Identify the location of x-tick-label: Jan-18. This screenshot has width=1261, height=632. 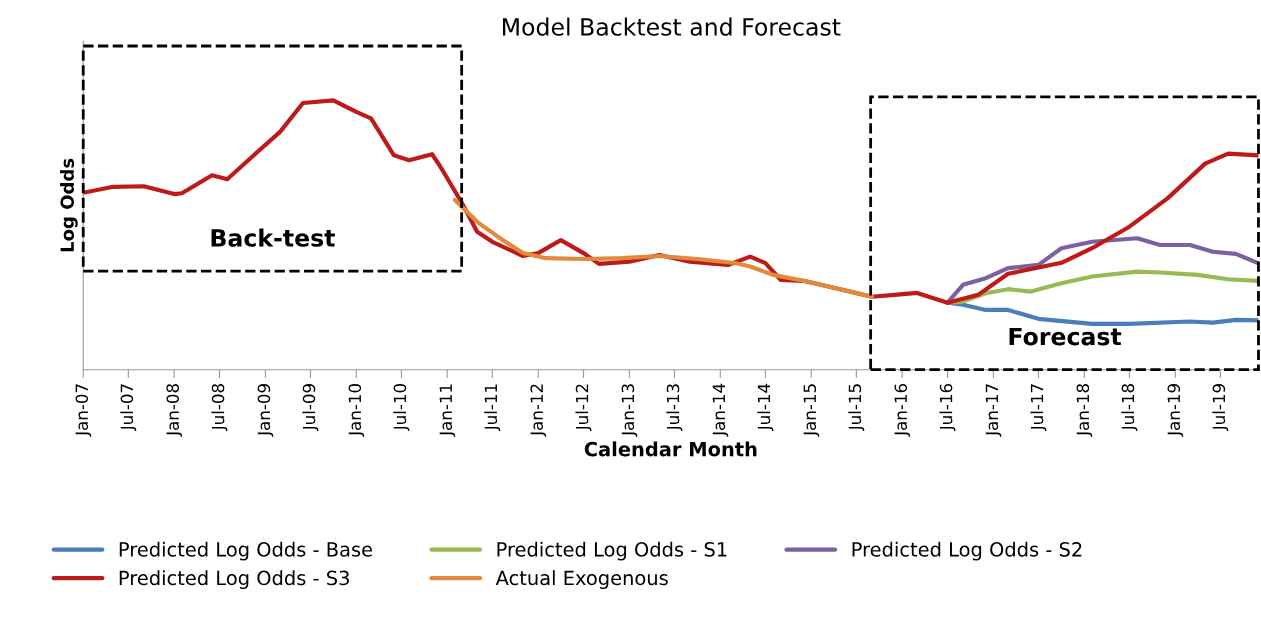
(1084, 410).